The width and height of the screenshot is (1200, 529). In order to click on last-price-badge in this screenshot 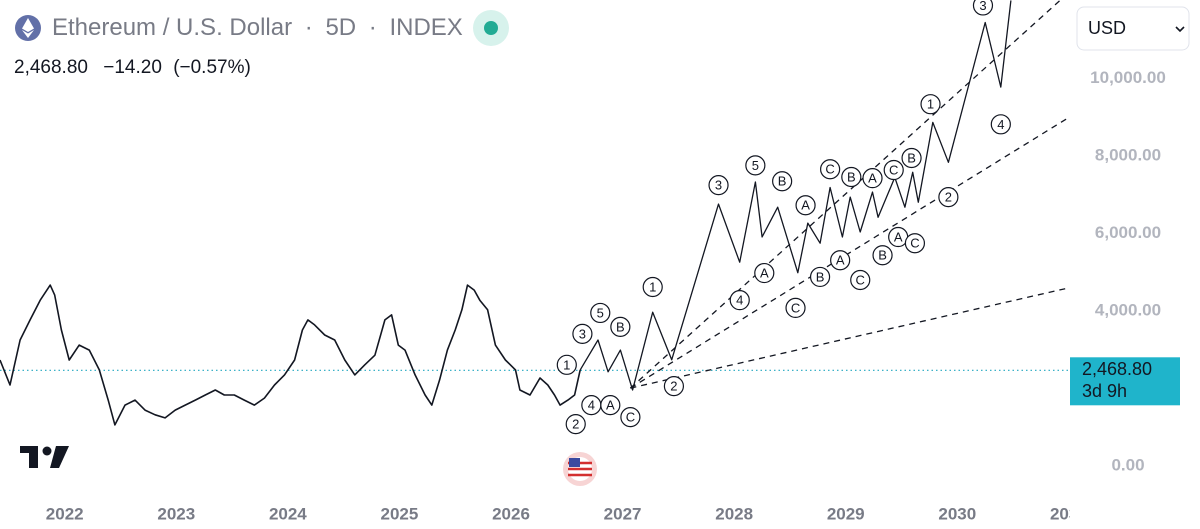, I will do `click(1125, 381)`.